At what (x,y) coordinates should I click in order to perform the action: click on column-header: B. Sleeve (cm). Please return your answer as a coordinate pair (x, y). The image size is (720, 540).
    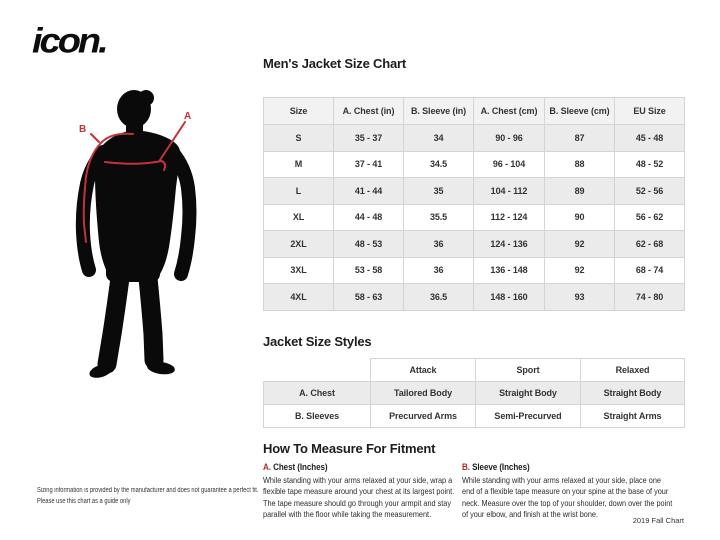
    Looking at the image, I should click on (579, 111).